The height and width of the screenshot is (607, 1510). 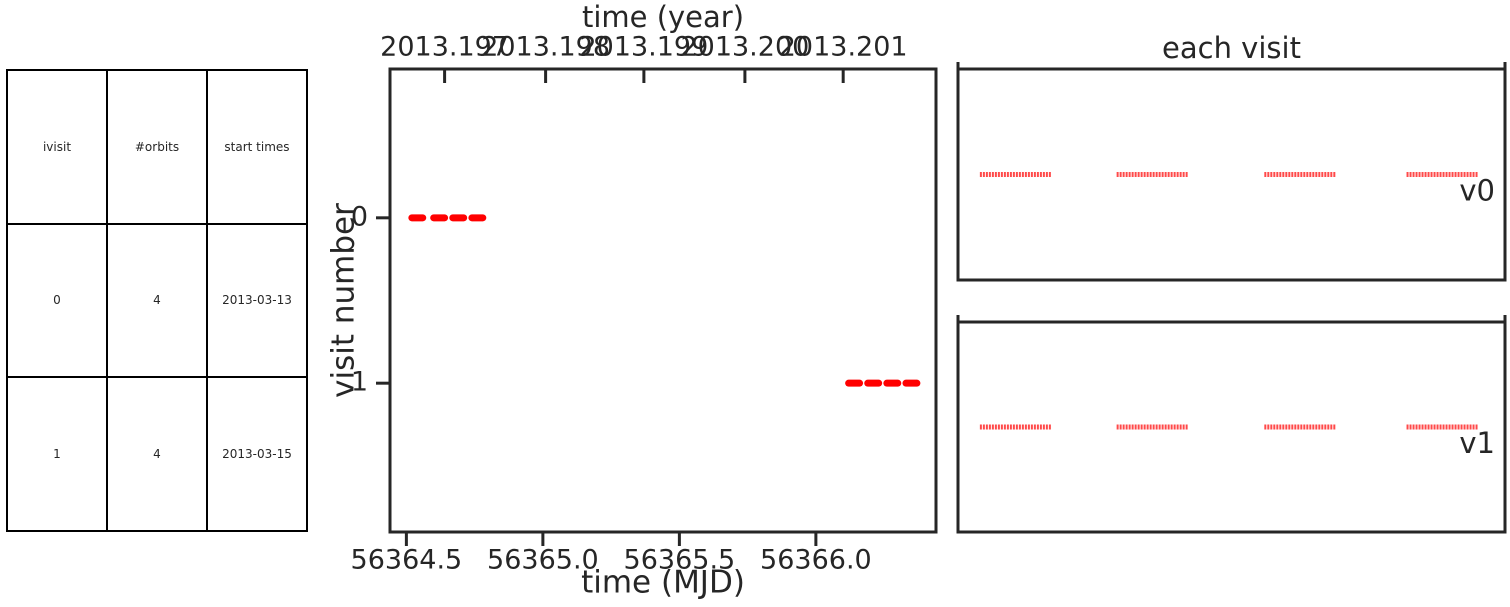 What do you see at coordinates (663, 17) in the screenshot?
I see `top-x-axis-label: time (year)` at bounding box center [663, 17].